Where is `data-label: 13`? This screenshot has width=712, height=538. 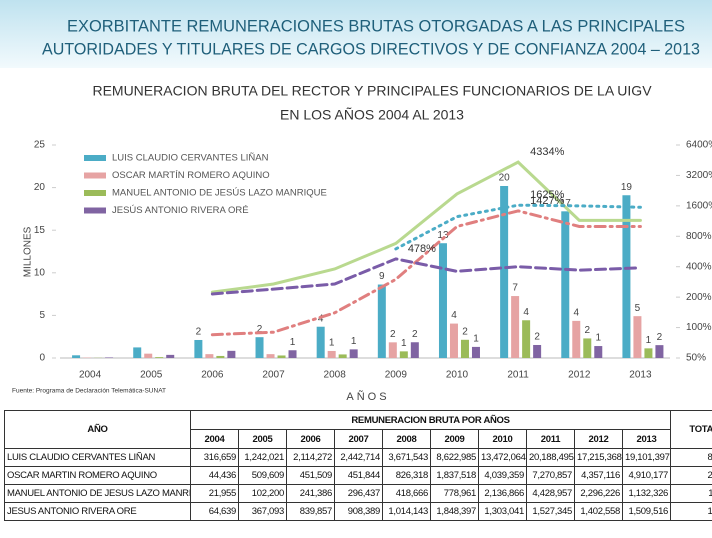 data-label: 13 is located at coordinates (443, 235).